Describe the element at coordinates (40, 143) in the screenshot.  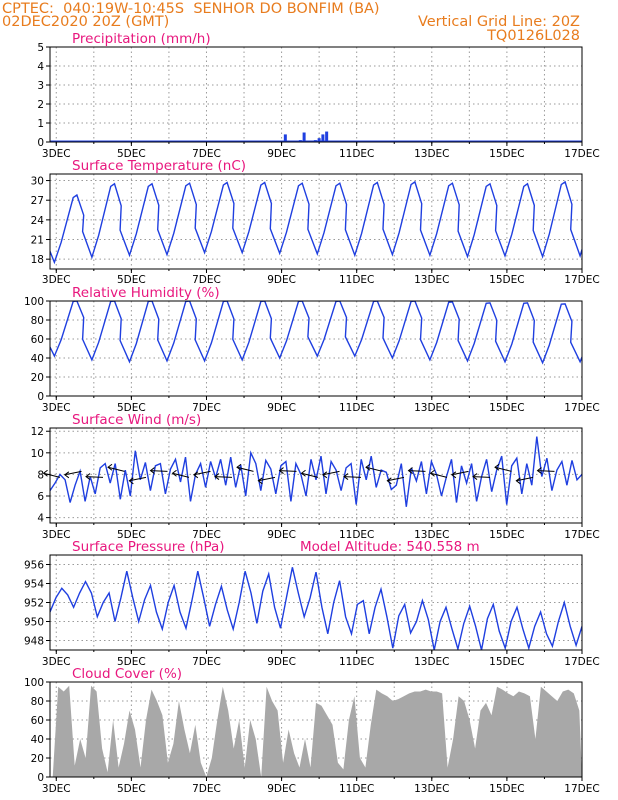
I see `y-tick-label: 0` at that location.